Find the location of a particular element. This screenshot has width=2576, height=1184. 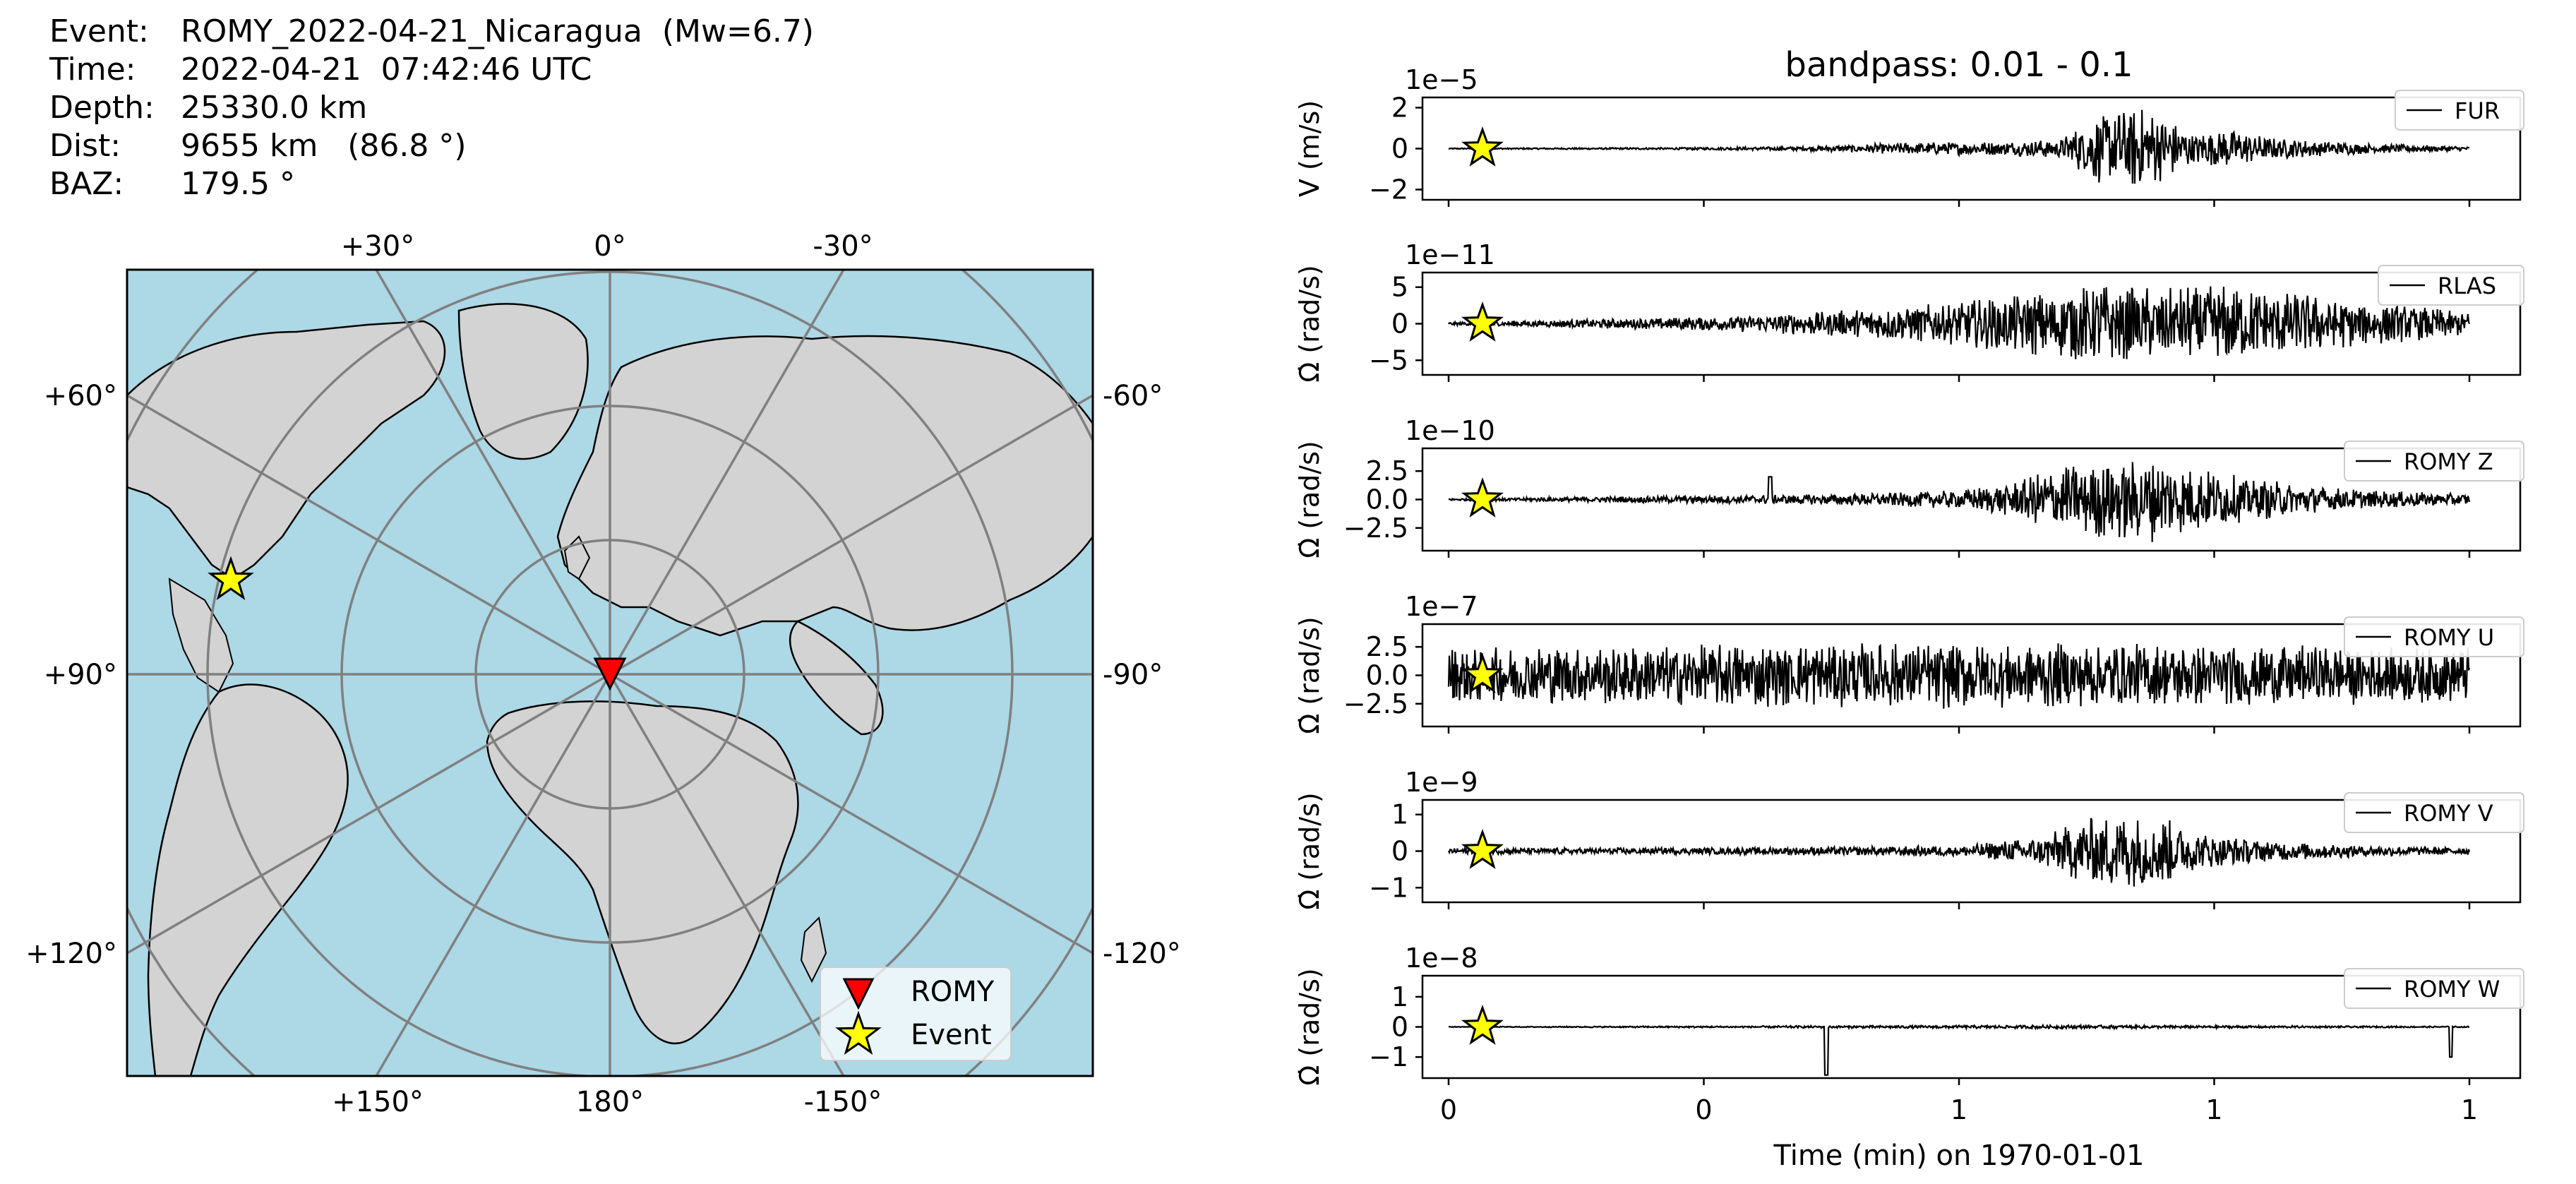

panel-romy-u: 2.50.0−2.5 1e−7 Ω̇ (rad/s) ROMY U is located at coordinates (1909, 662).